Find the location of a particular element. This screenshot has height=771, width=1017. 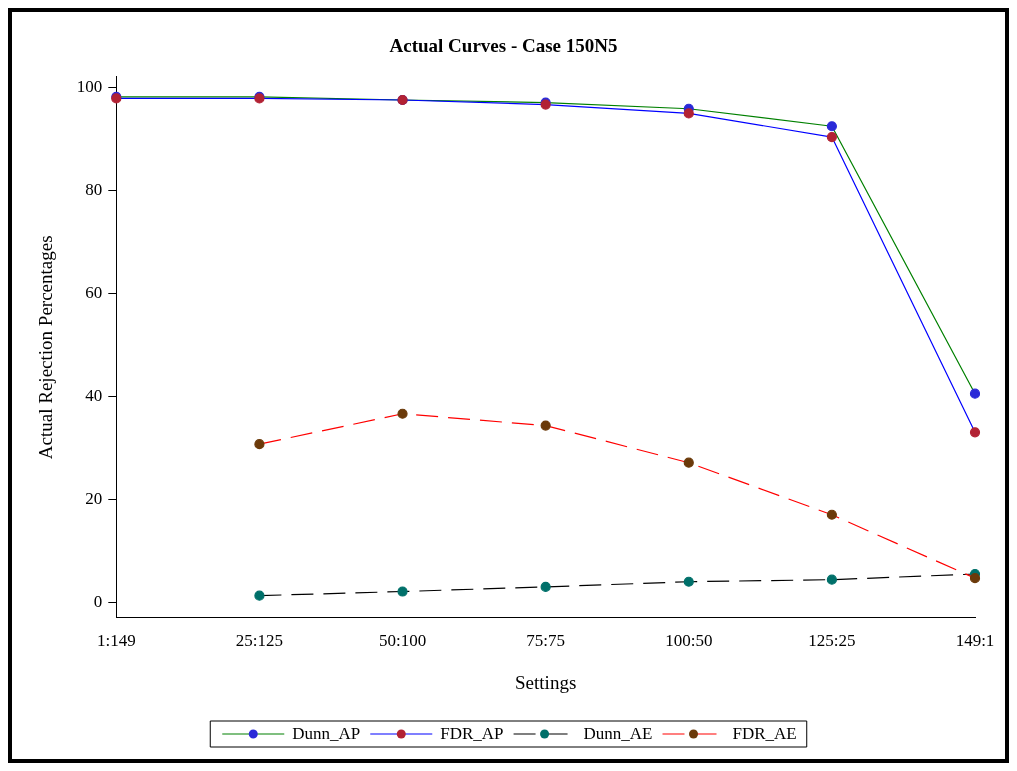

x-tick-label: 1:149 is located at coordinates (116, 641).